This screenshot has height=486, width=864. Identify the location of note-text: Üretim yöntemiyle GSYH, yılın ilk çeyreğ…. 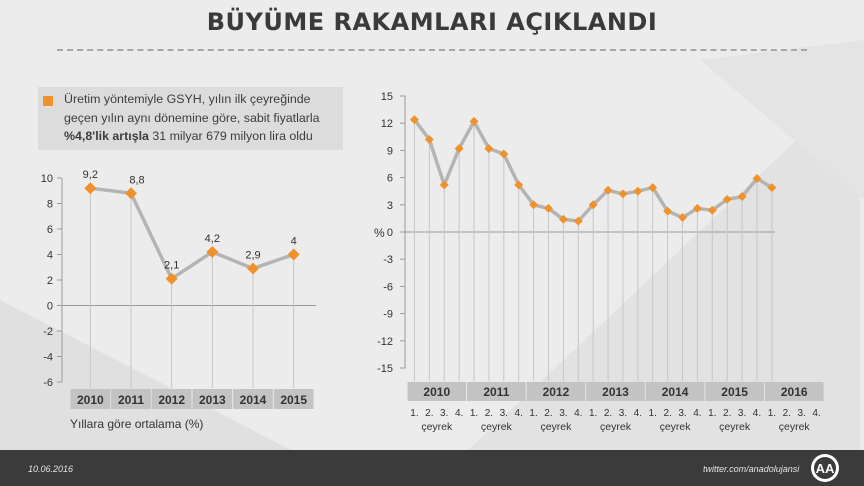
(204, 118).